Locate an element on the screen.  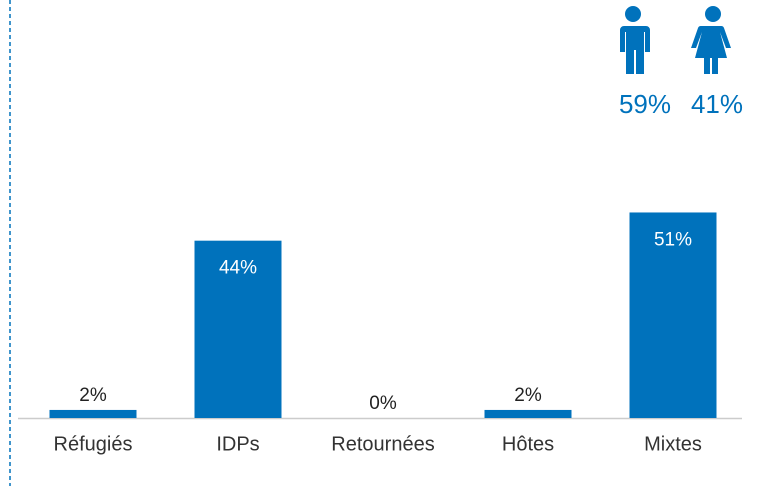
female-share: 41% is located at coordinates (717, 104).